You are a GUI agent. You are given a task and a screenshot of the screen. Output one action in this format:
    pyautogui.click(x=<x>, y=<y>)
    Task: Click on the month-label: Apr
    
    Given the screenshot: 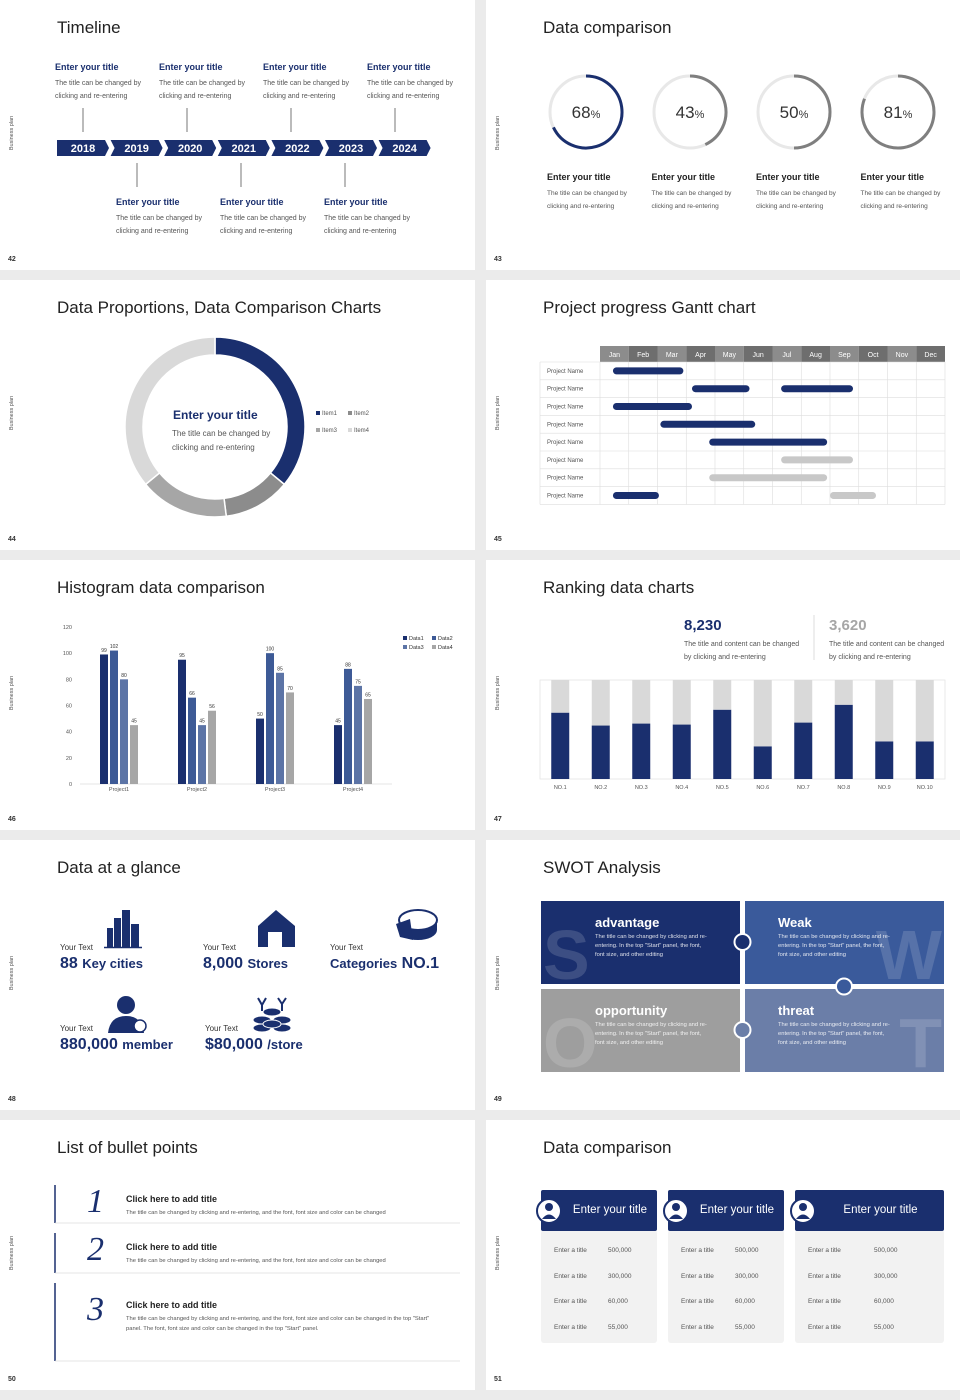 What is the action you would take?
    pyautogui.click(x=701, y=355)
    